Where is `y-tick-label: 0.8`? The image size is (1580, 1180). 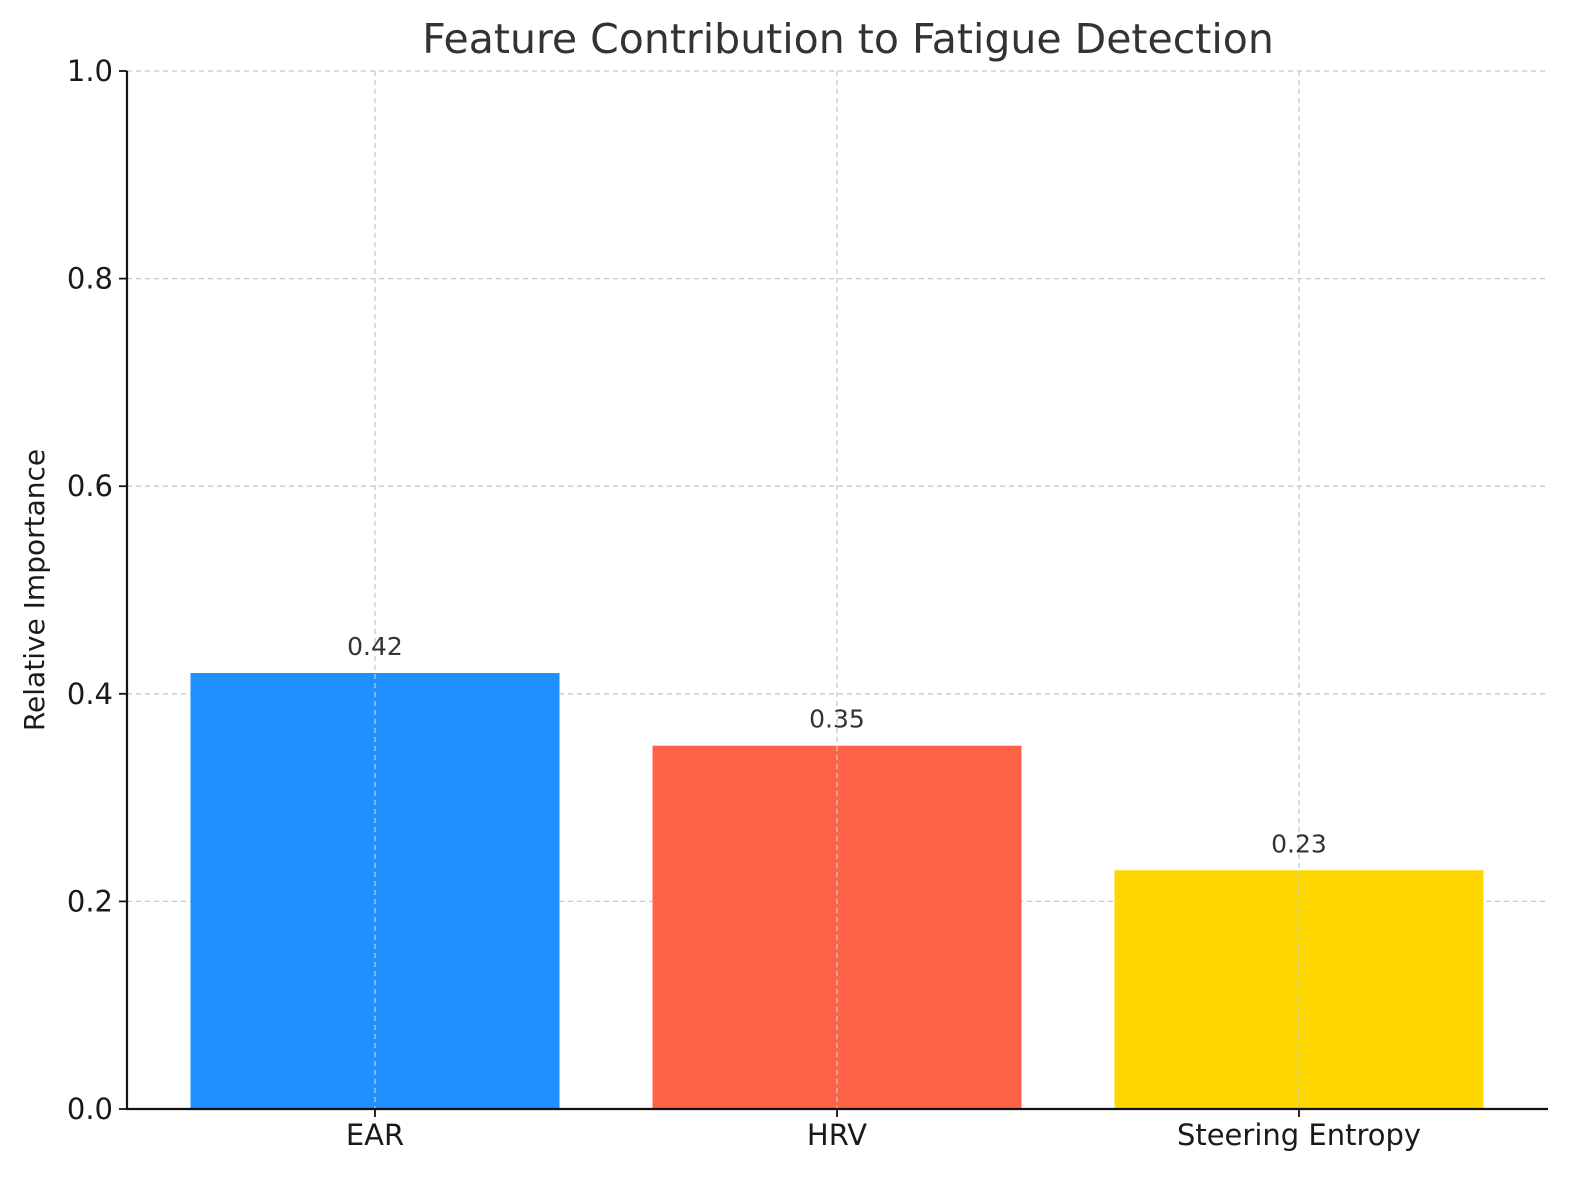
y-tick-label: 0.8 is located at coordinates (90, 279).